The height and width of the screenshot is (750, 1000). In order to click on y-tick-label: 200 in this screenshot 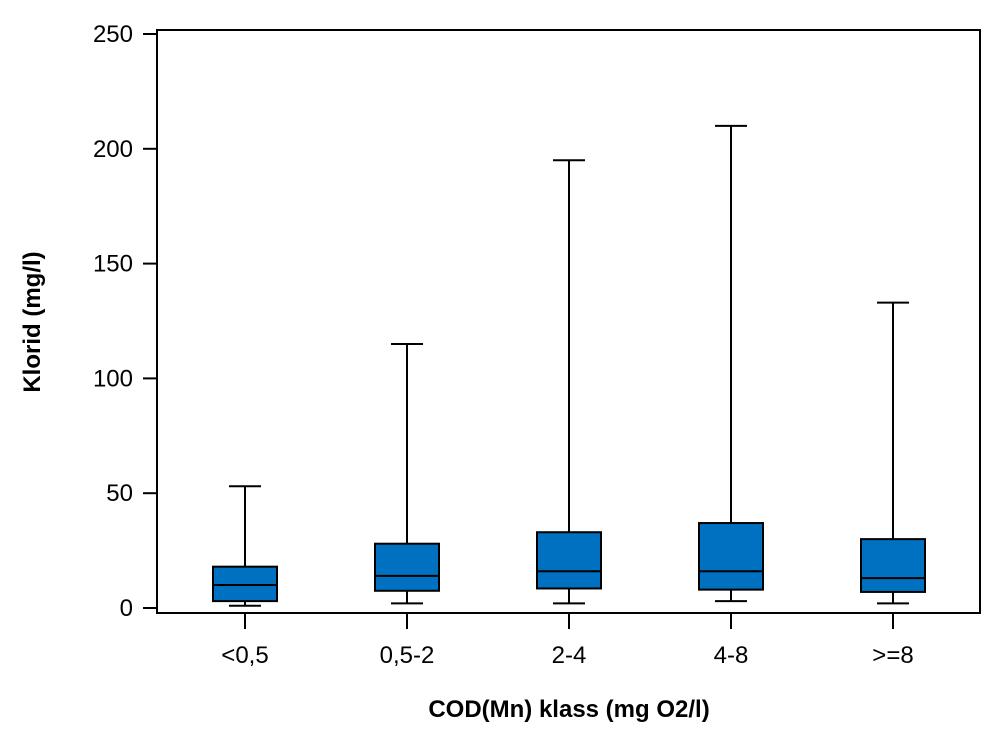, I will do `click(113, 149)`.